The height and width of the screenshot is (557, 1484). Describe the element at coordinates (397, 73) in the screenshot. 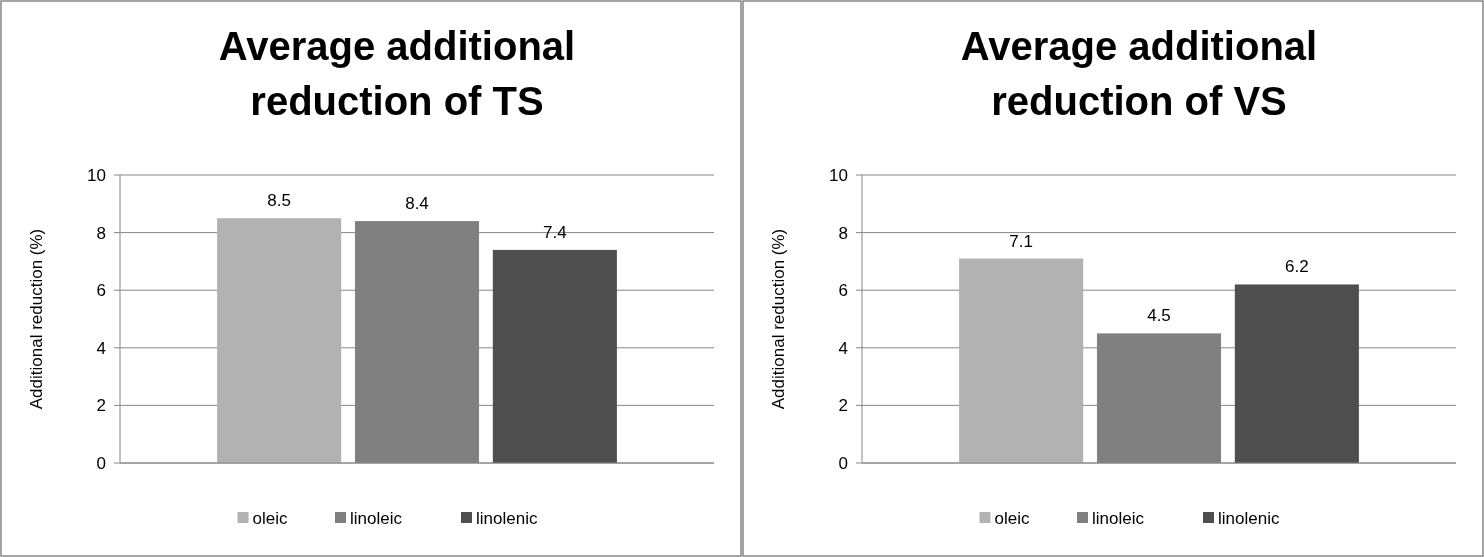

I see `chart-title: Average additional reduction of TS` at that location.